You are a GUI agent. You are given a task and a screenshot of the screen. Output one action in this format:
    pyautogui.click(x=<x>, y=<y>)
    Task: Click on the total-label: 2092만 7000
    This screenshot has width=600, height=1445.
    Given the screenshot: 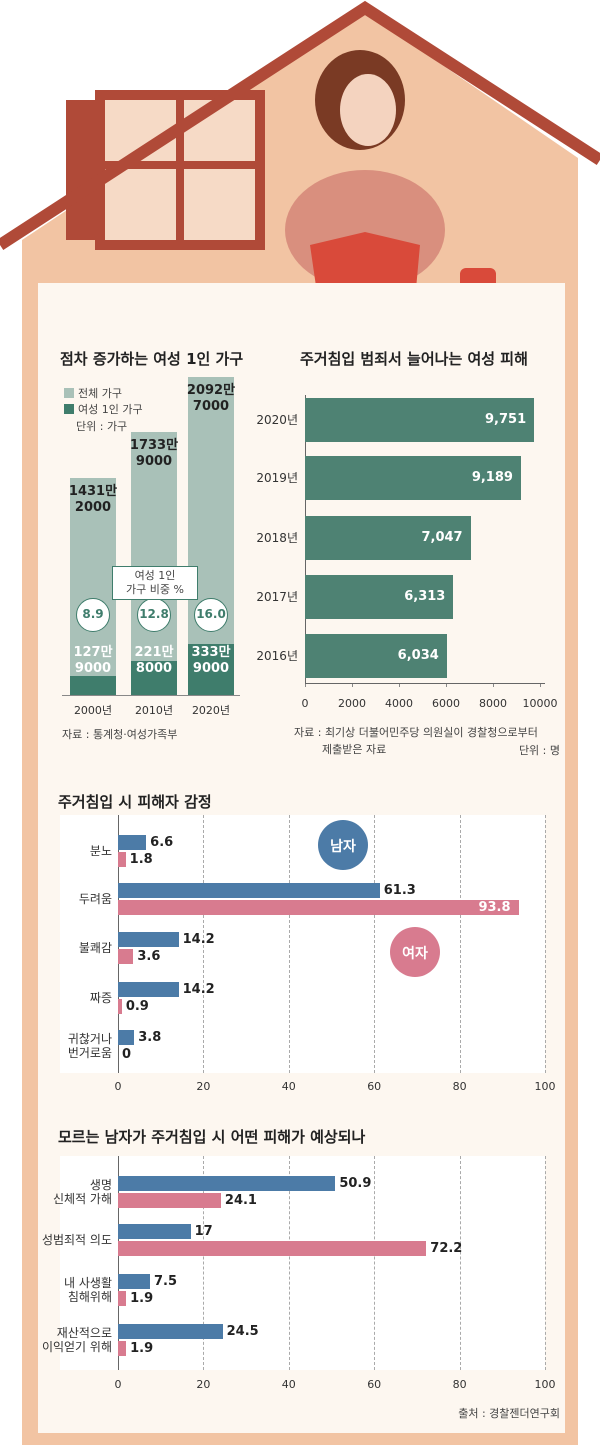 What is the action you would take?
    pyautogui.click(x=211, y=398)
    